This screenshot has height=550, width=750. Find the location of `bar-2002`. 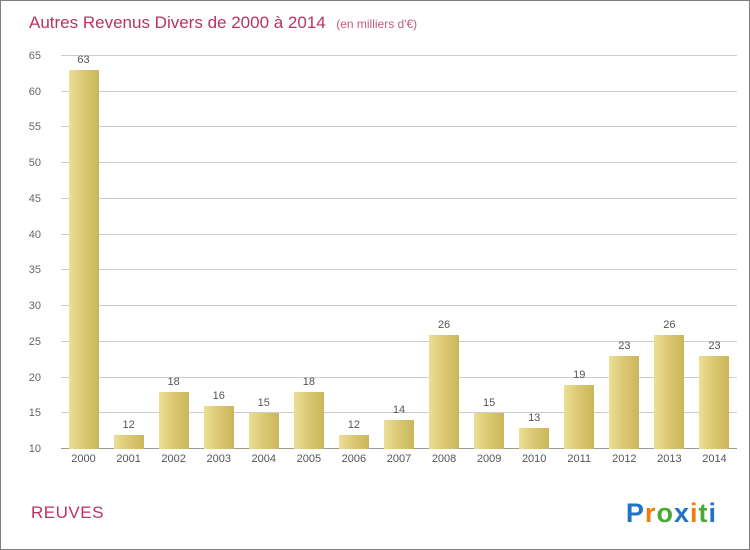

bar-2002 is located at coordinates (173, 420).